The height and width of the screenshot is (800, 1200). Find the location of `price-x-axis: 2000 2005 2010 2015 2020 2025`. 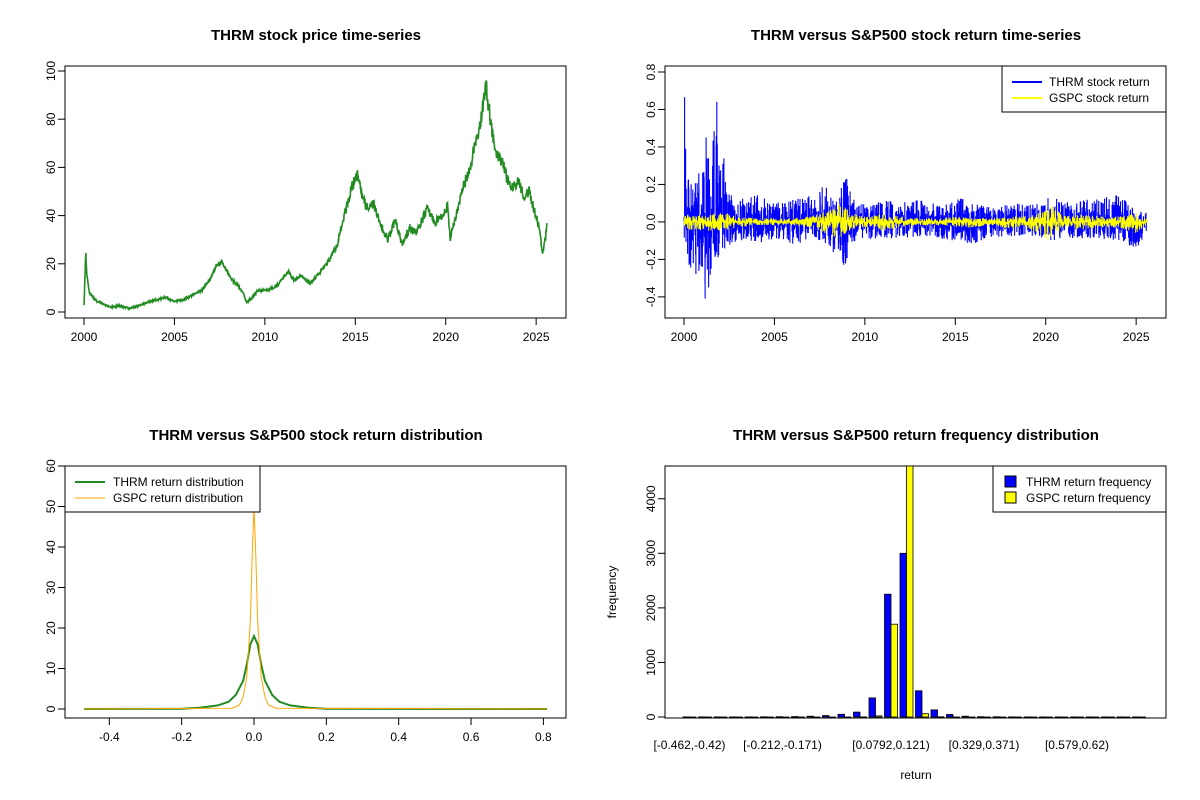

price-x-axis: 2000 2005 2010 2015 2020 2025 is located at coordinates (310, 330).